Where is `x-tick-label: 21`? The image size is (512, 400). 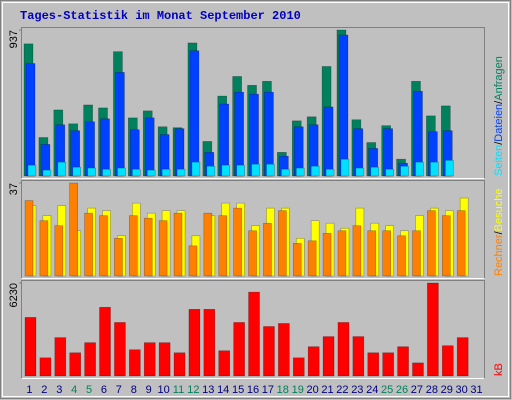
x-tick-label: 21 is located at coordinates (327, 390).